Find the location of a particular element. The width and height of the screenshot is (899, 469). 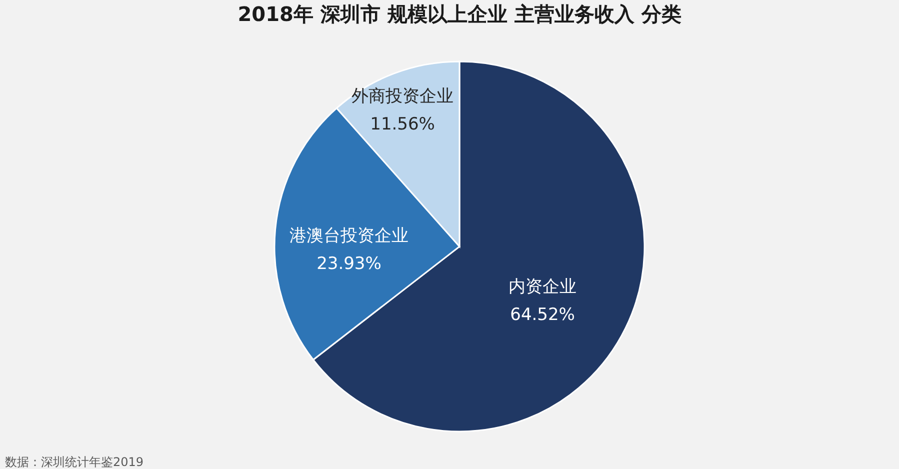

text: 数据：深圳统计年鉴2019 is located at coordinates (74, 462).